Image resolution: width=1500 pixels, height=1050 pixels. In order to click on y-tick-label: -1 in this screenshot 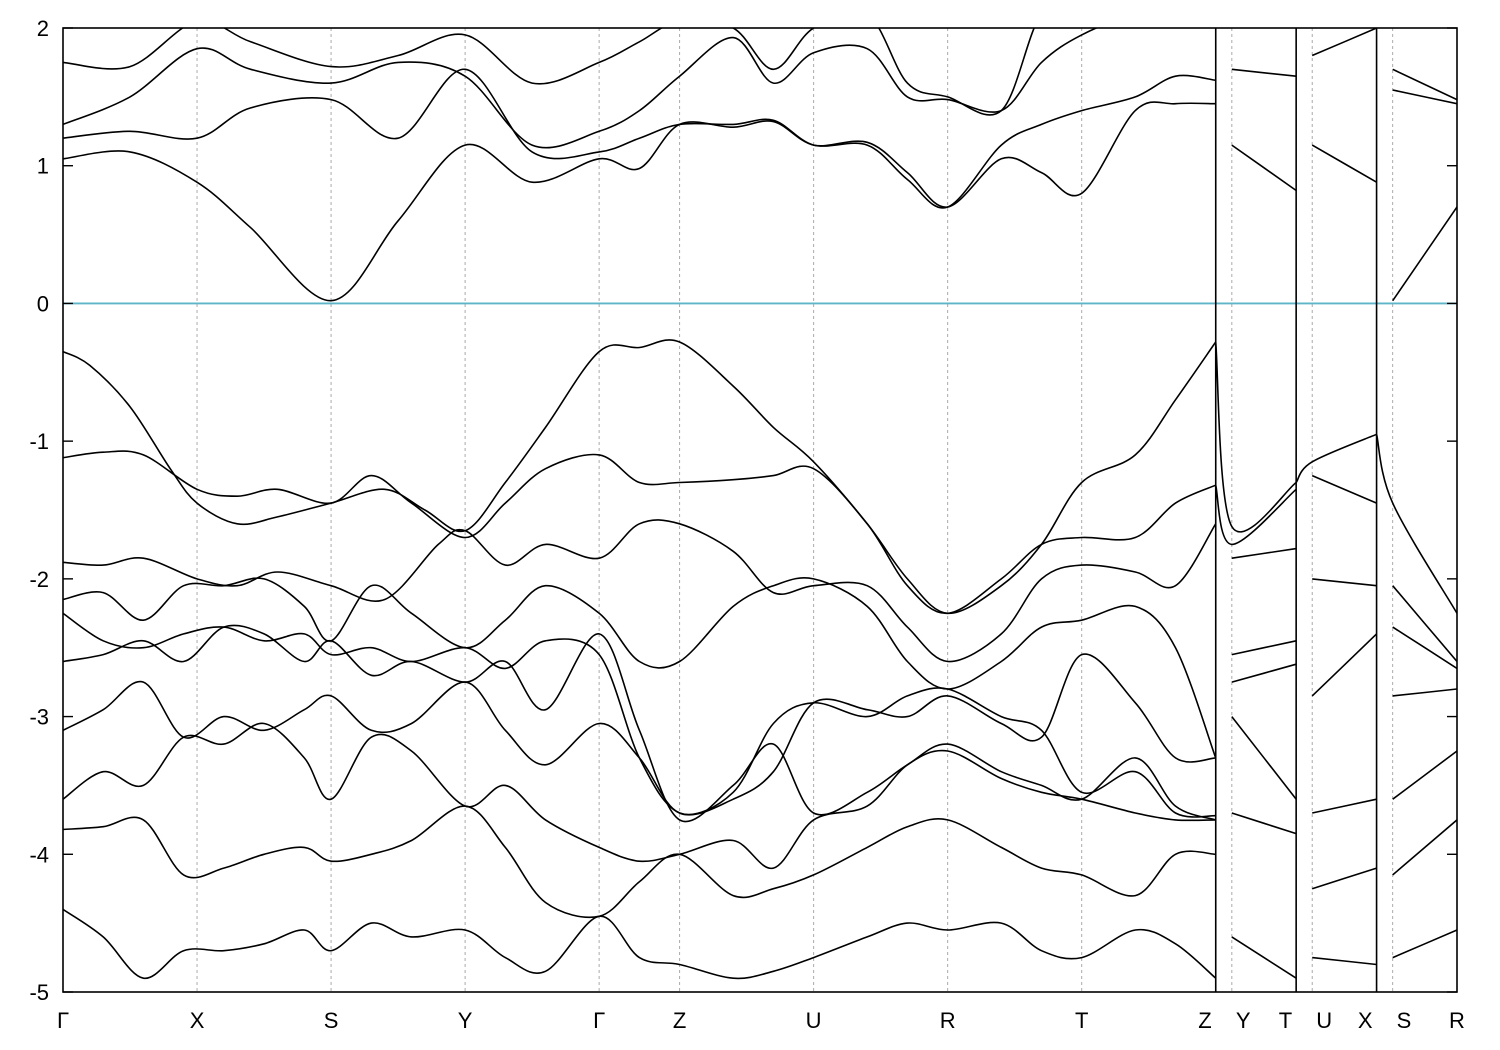, I will do `click(39, 441)`.